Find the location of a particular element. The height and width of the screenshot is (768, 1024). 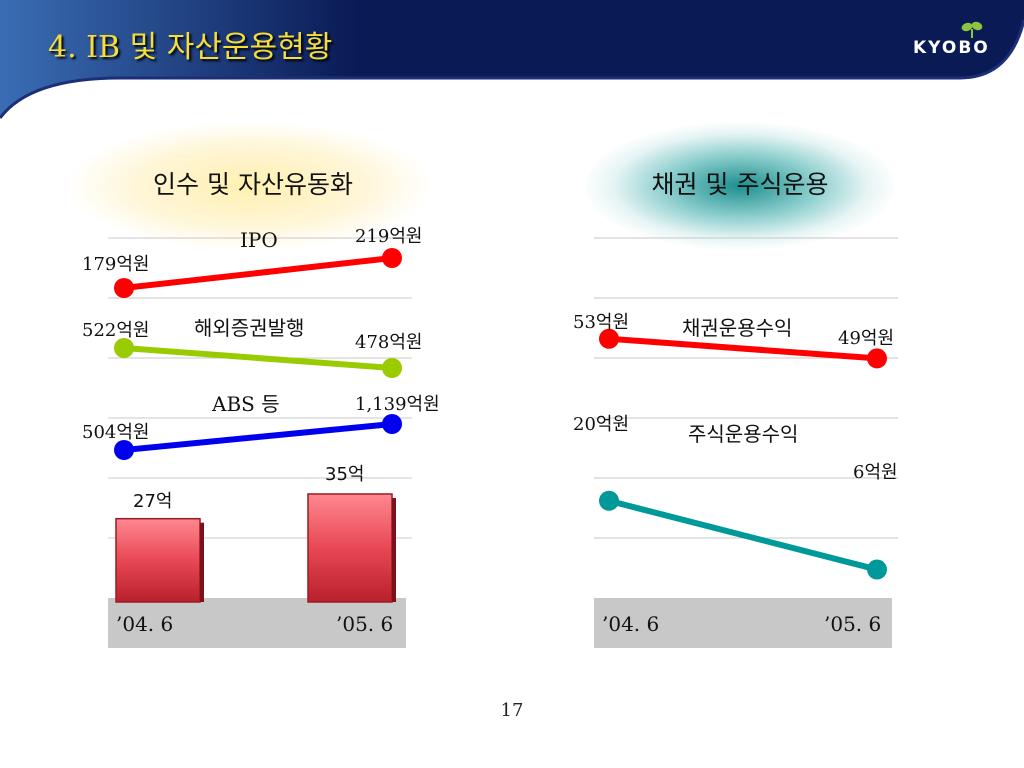

series-name-ipo: IPO is located at coordinates (259, 240).